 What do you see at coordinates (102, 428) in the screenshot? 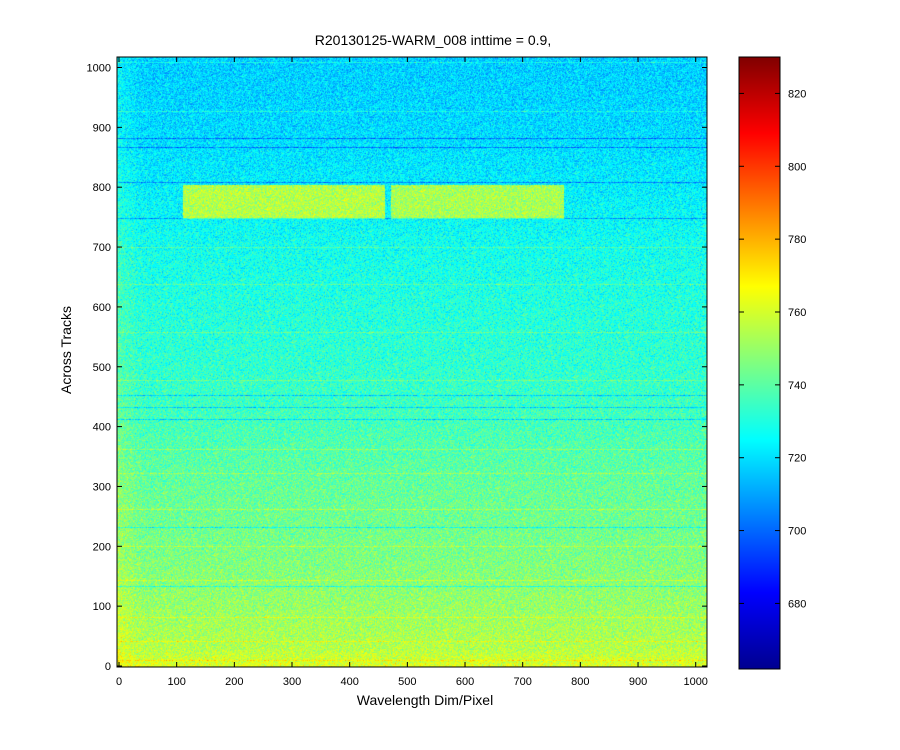
I see `y-tick-label: 400` at bounding box center [102, 428].